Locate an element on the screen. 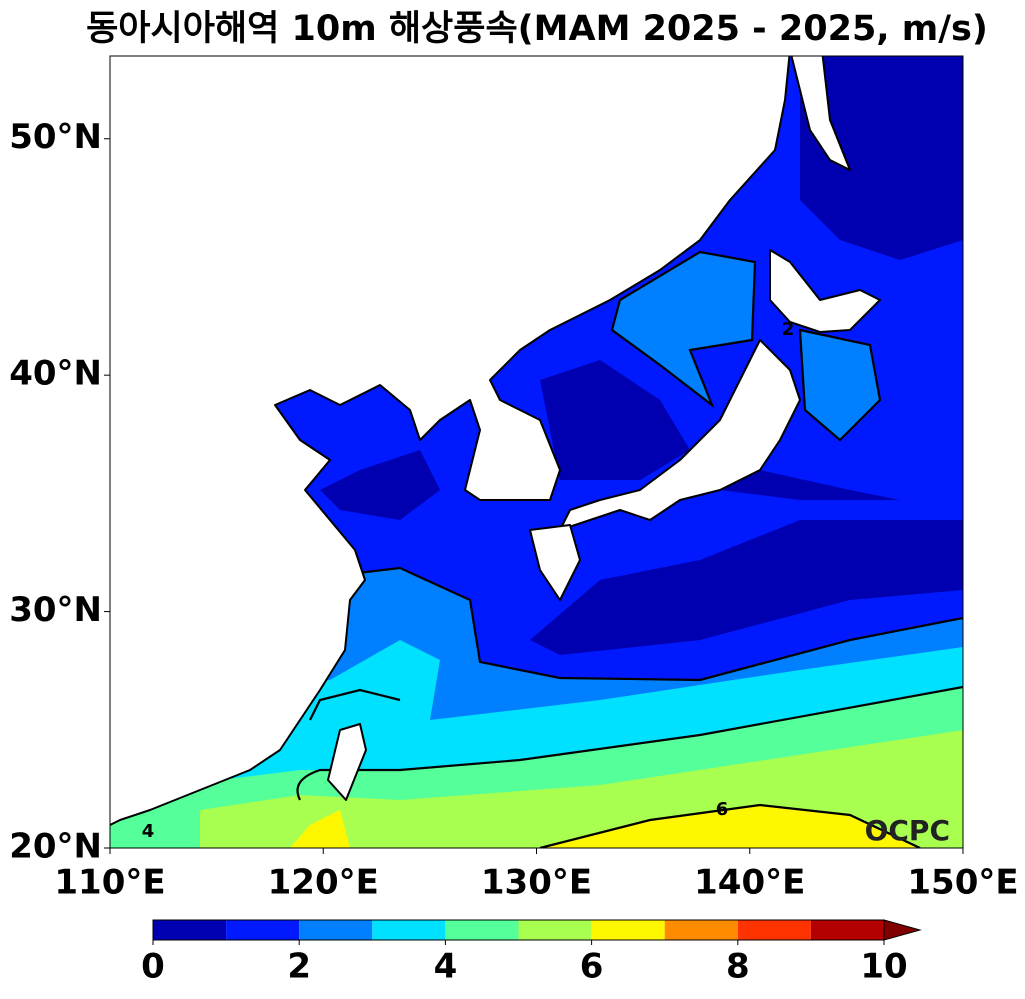 Image resolution: width=1025 pixels, height=999 pixels. map-title: 동아시아해역 10m 해상풍속(MAM 2025 - 2025, m/s) is located at coordinates (537, 29).